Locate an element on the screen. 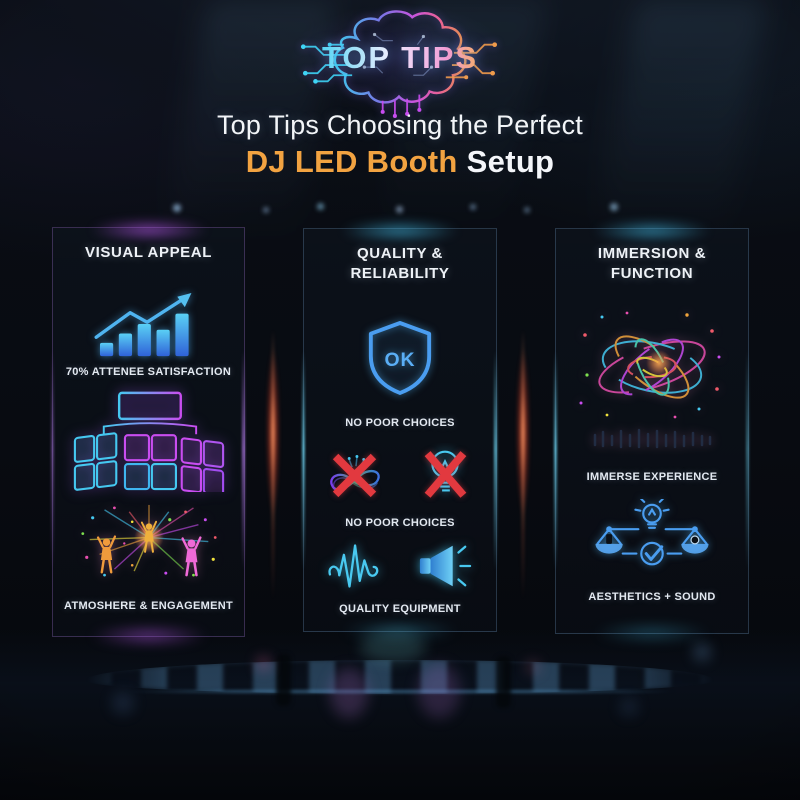 This screenshot has height=800, width=800. mid-label: IMMERSE EXPERIENCE is located at coordinates (652, 476).